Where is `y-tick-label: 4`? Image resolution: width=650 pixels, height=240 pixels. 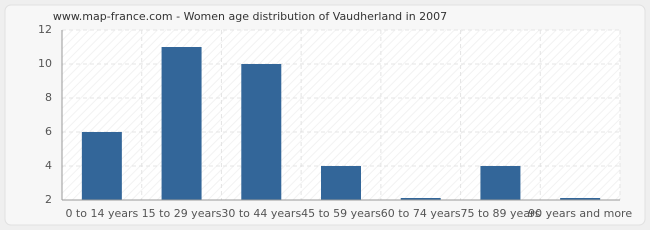 y-tick-label: 4 is located at coordinates (48, 165).